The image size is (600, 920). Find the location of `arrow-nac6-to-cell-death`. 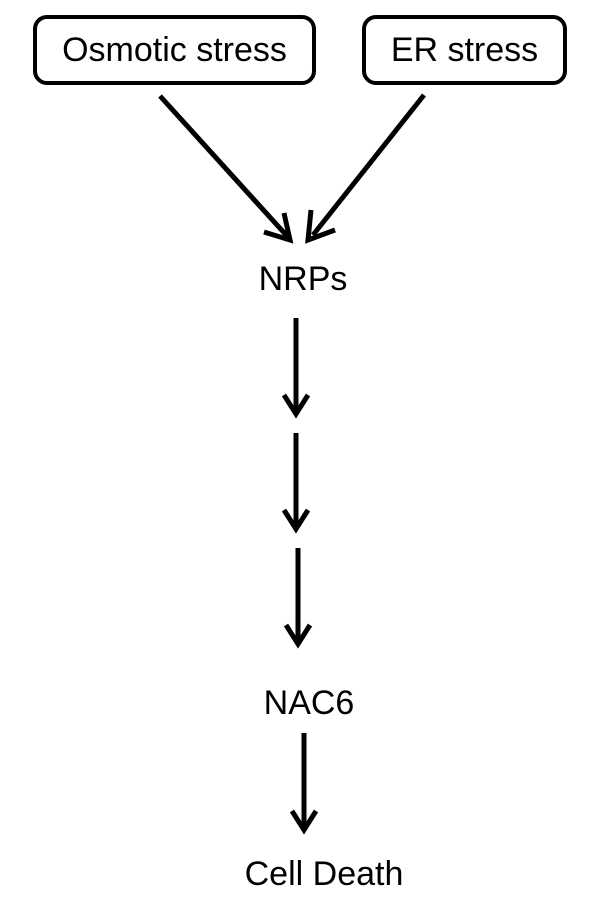

arrow-nac6-to-cell-death is located at coordinates (304, 784).